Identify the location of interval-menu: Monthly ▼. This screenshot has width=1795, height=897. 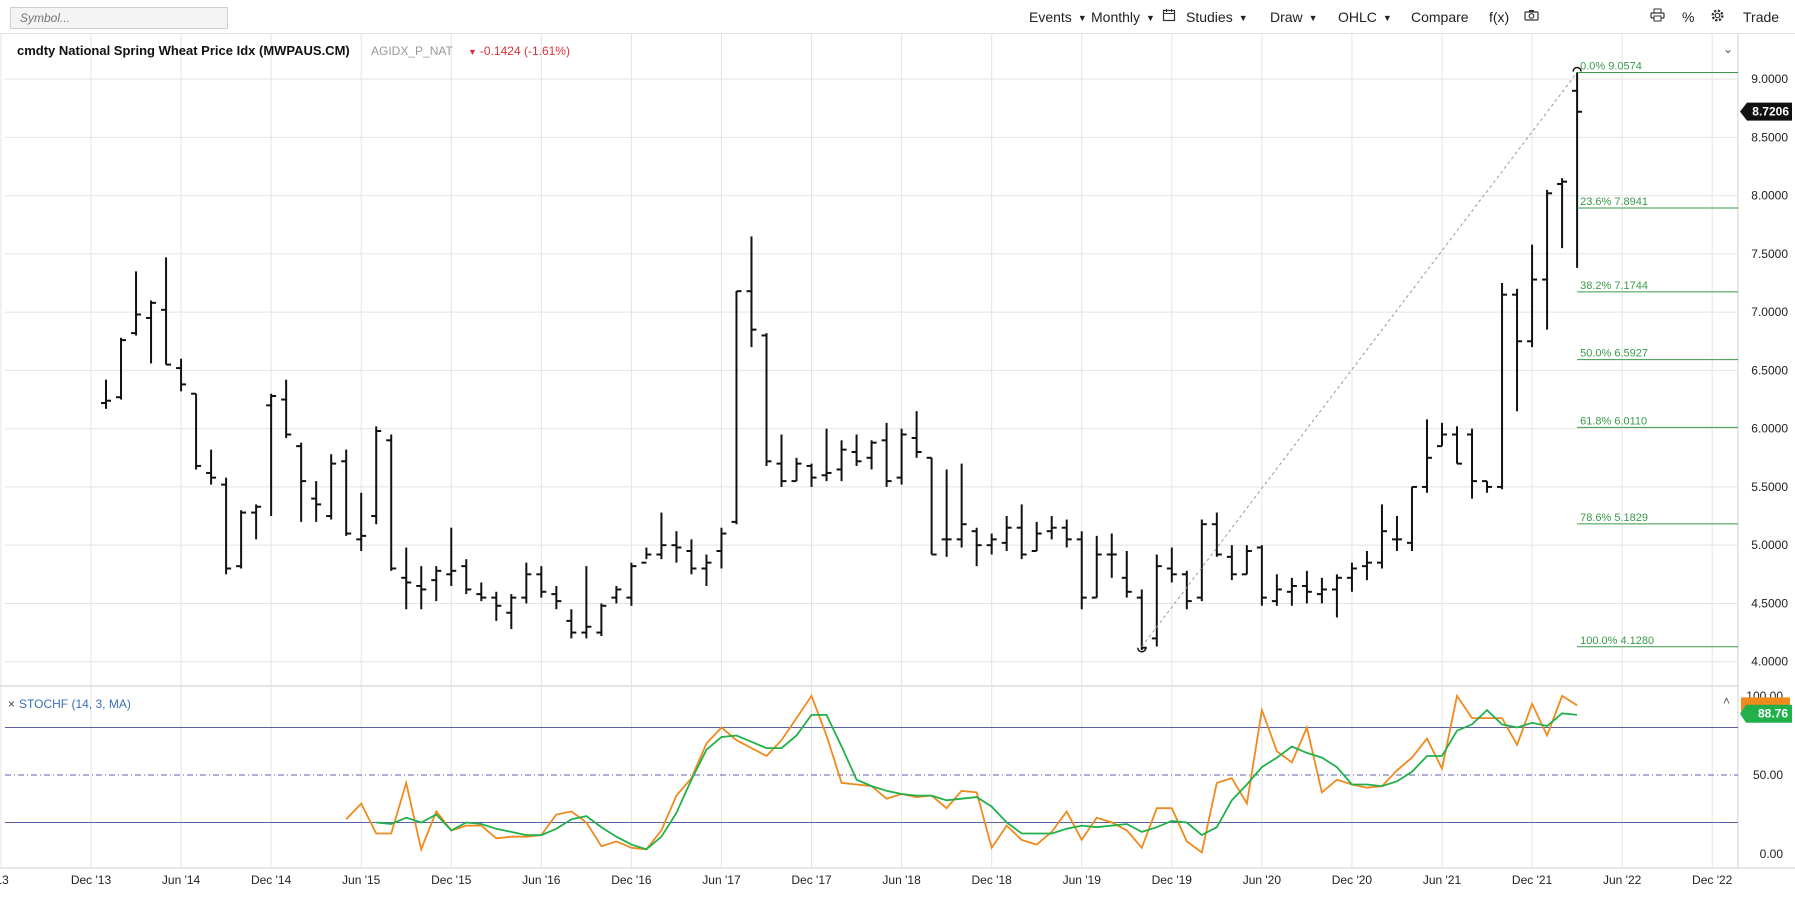
(1123, 17).